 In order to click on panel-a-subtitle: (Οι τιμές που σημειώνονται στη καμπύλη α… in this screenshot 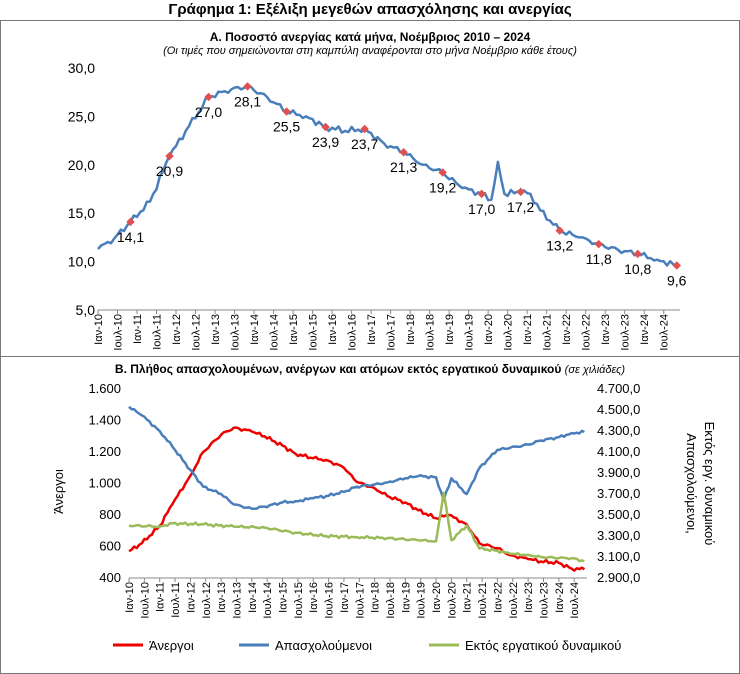, I will do `click(370, 51)`.